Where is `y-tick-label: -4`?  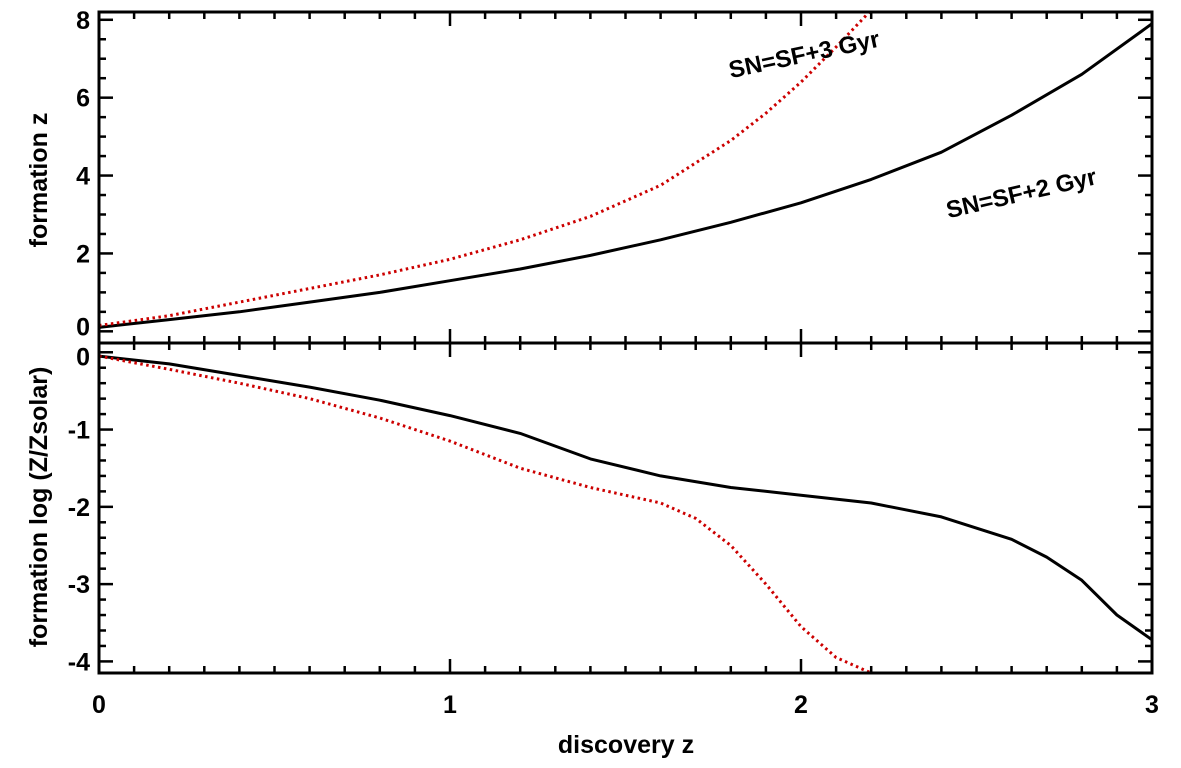 y-tick-label: -4 is located at coordinates (79, 662).